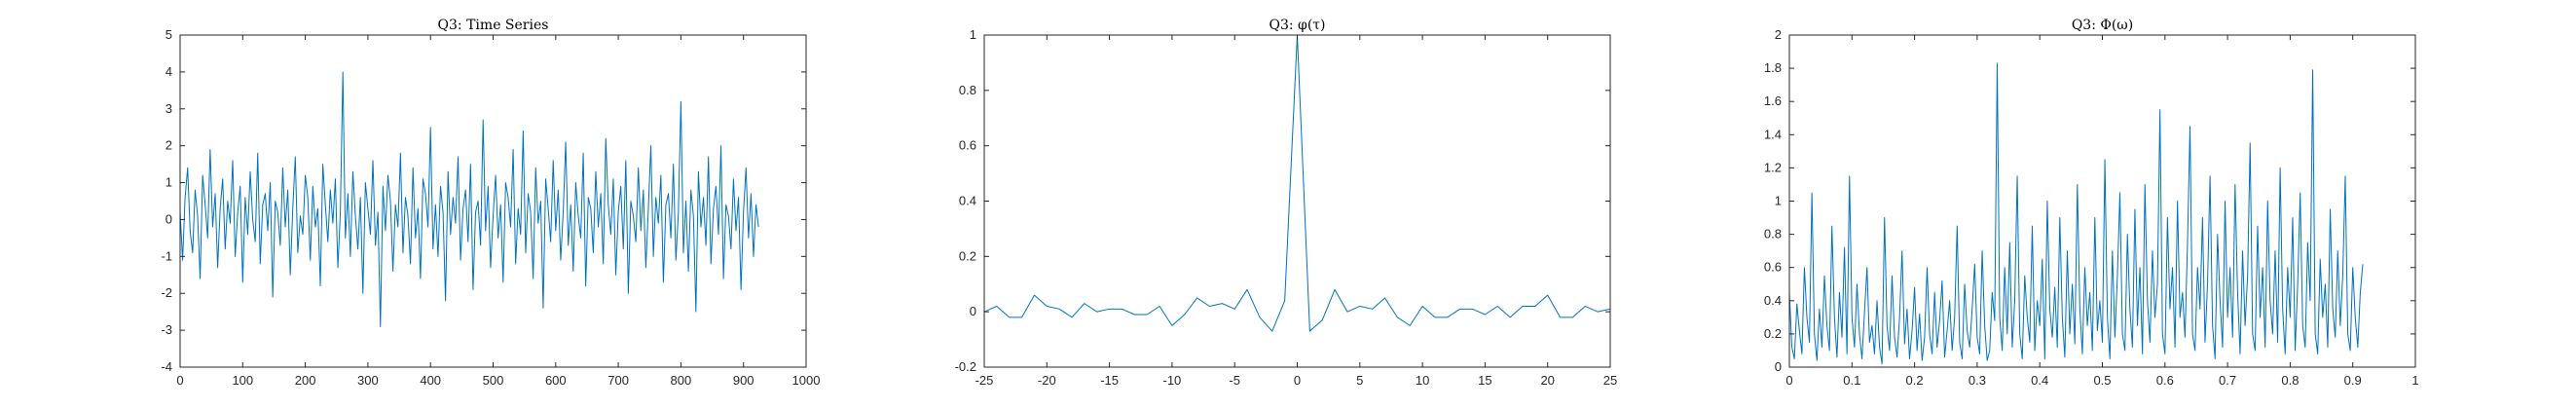  I want to click on x-tick-label: -10, so click(1172, 380).